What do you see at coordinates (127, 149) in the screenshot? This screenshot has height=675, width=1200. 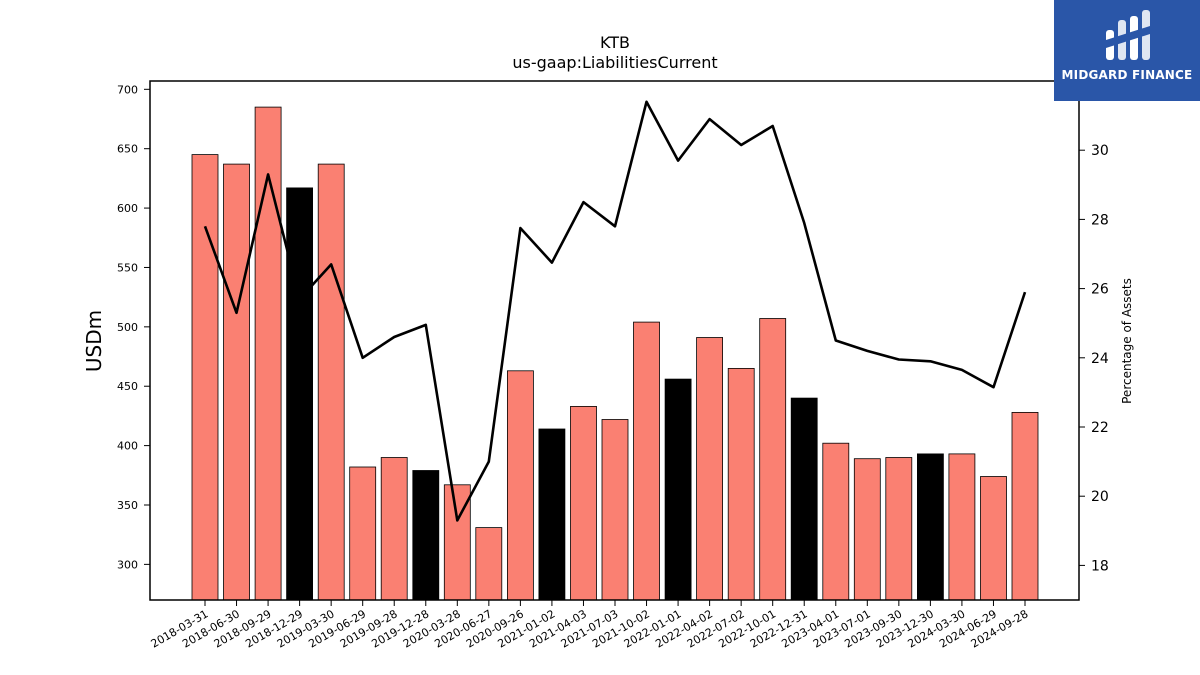 I see `y-tick-label: 650` at bounding box center [127, 149].